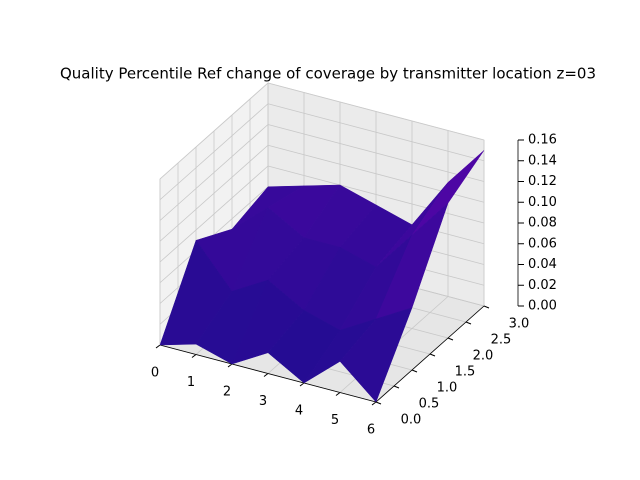  I want to click on z-tick-label: 0.10, so click(542, 202).